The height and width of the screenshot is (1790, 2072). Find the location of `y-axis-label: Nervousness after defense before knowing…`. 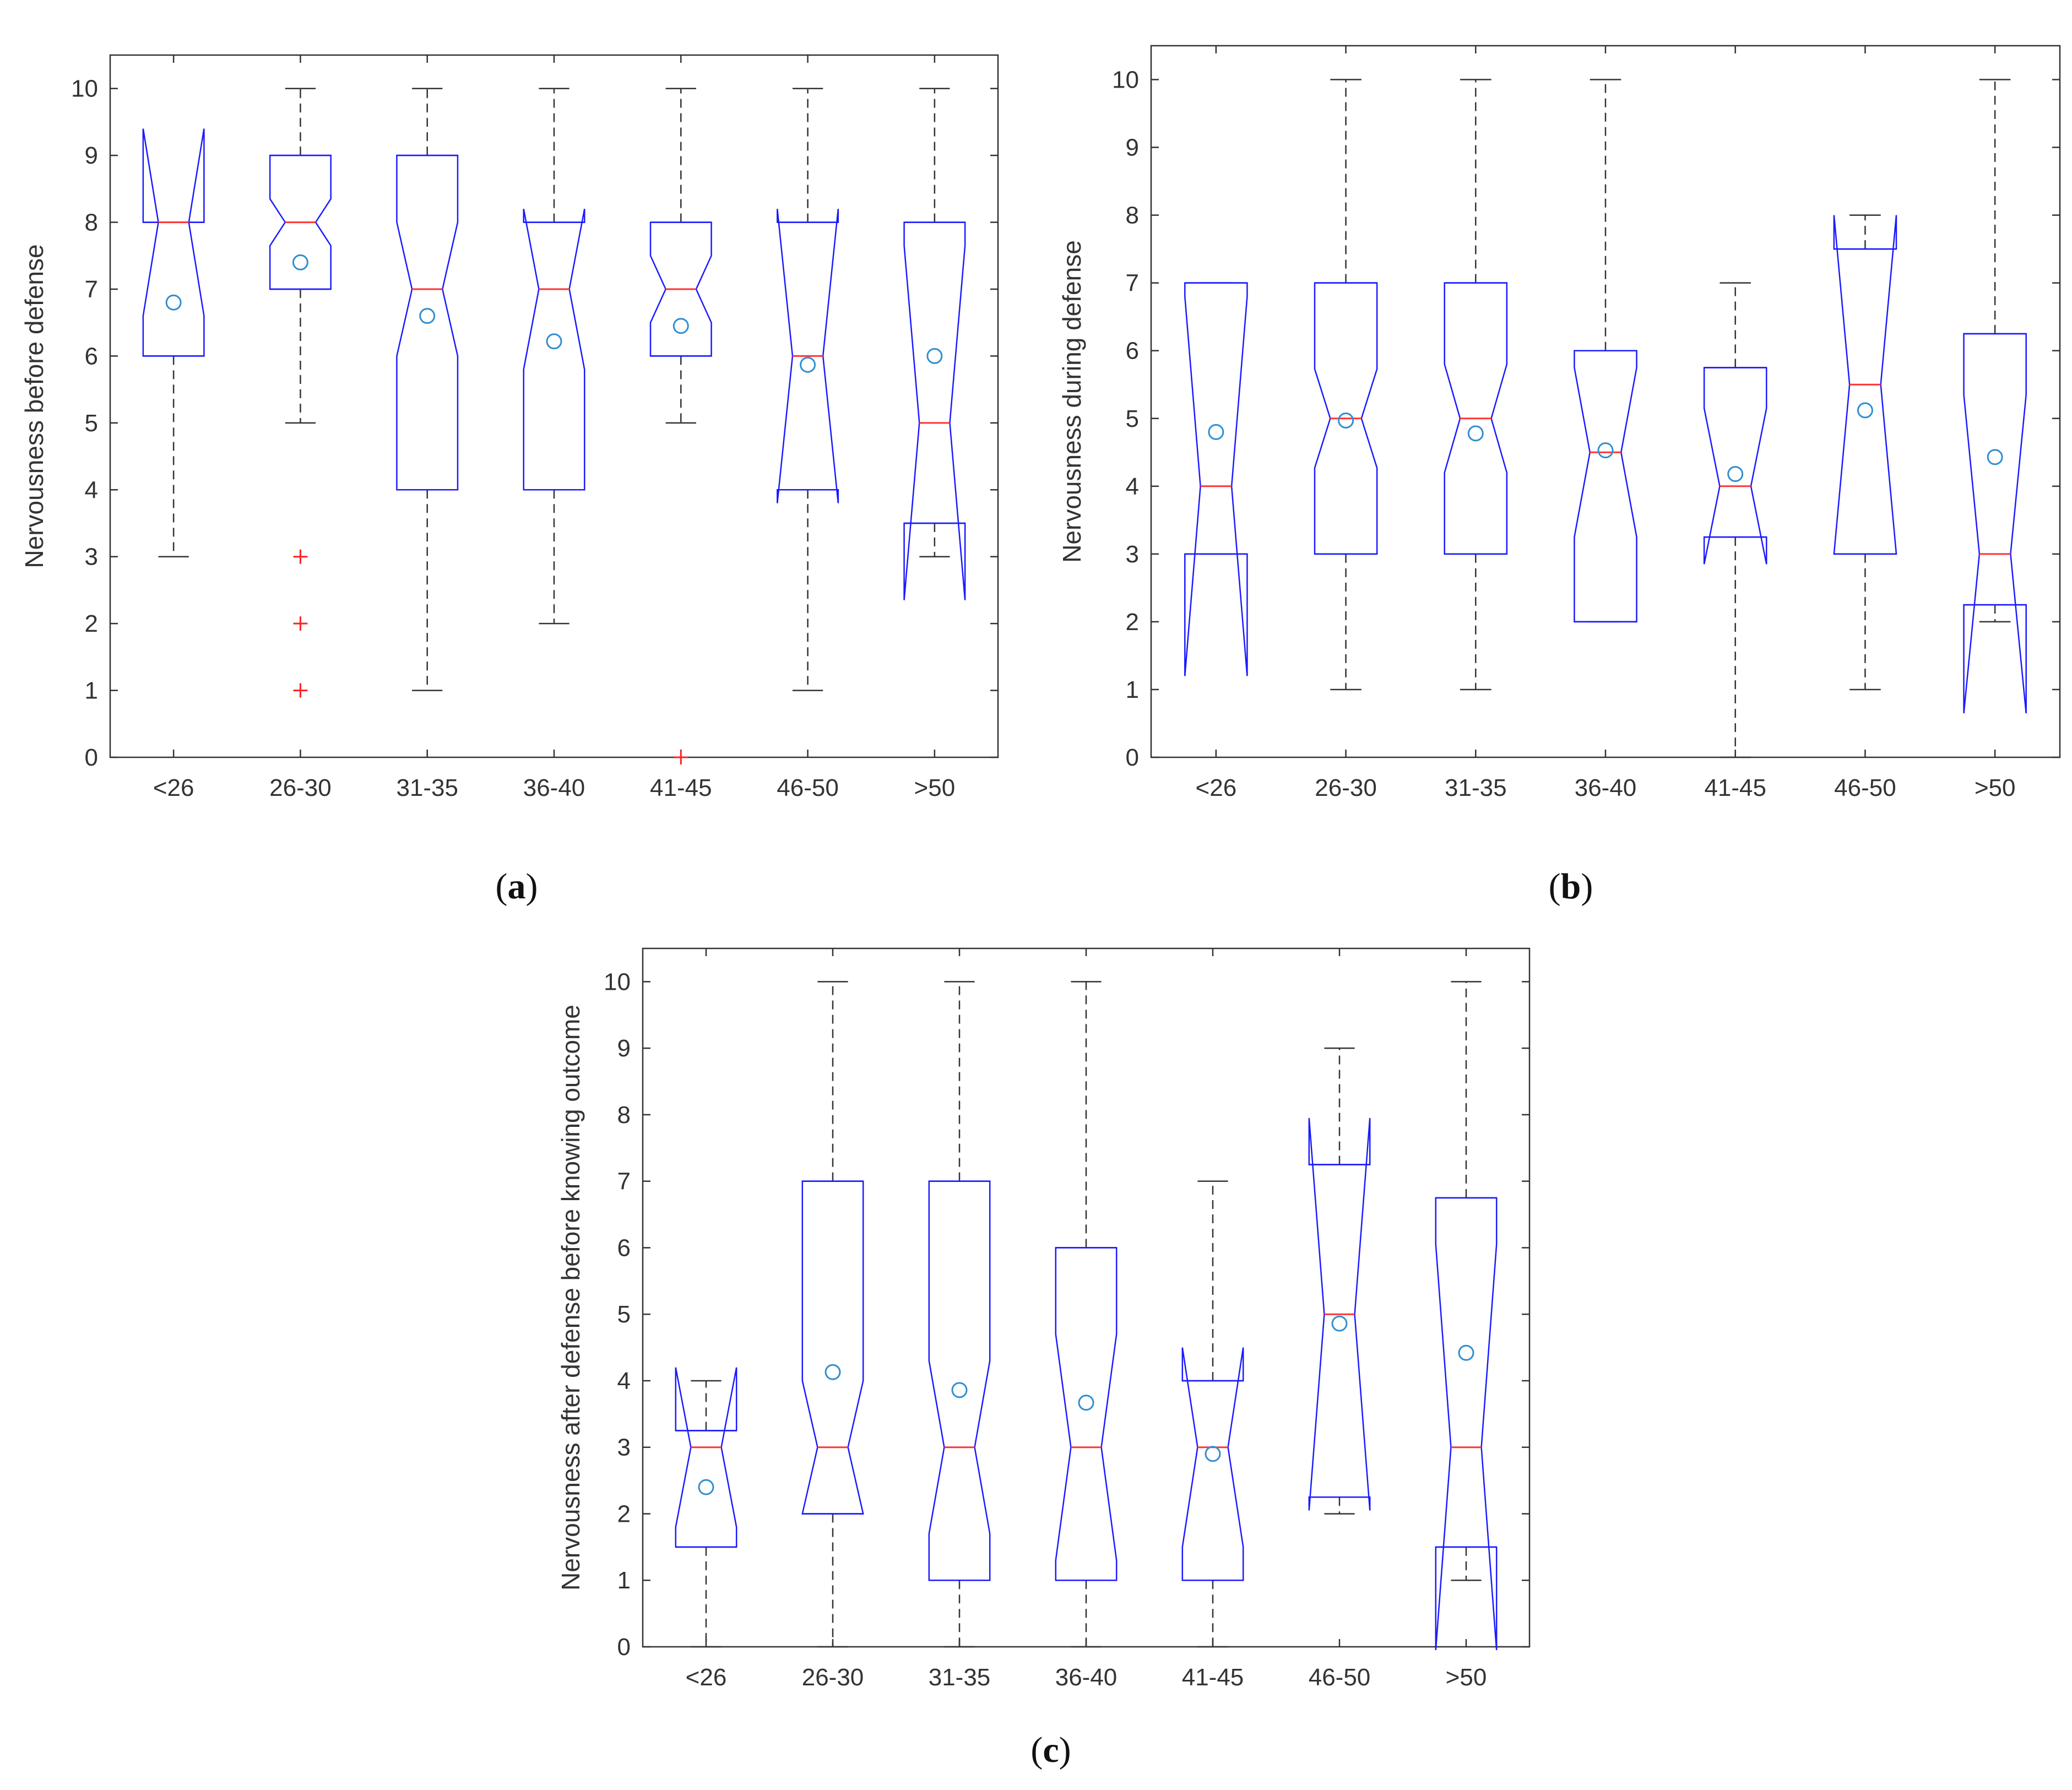

y-axis-label: Nervousness after defense before knowing… is located at coordinates (571, 1298).